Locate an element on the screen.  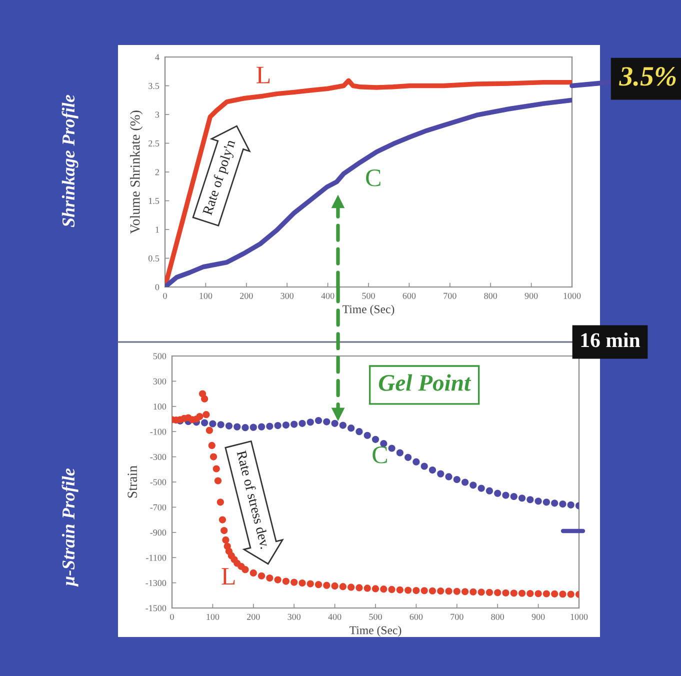
y-tick-label: 300 is located at coordinates (159, 381).